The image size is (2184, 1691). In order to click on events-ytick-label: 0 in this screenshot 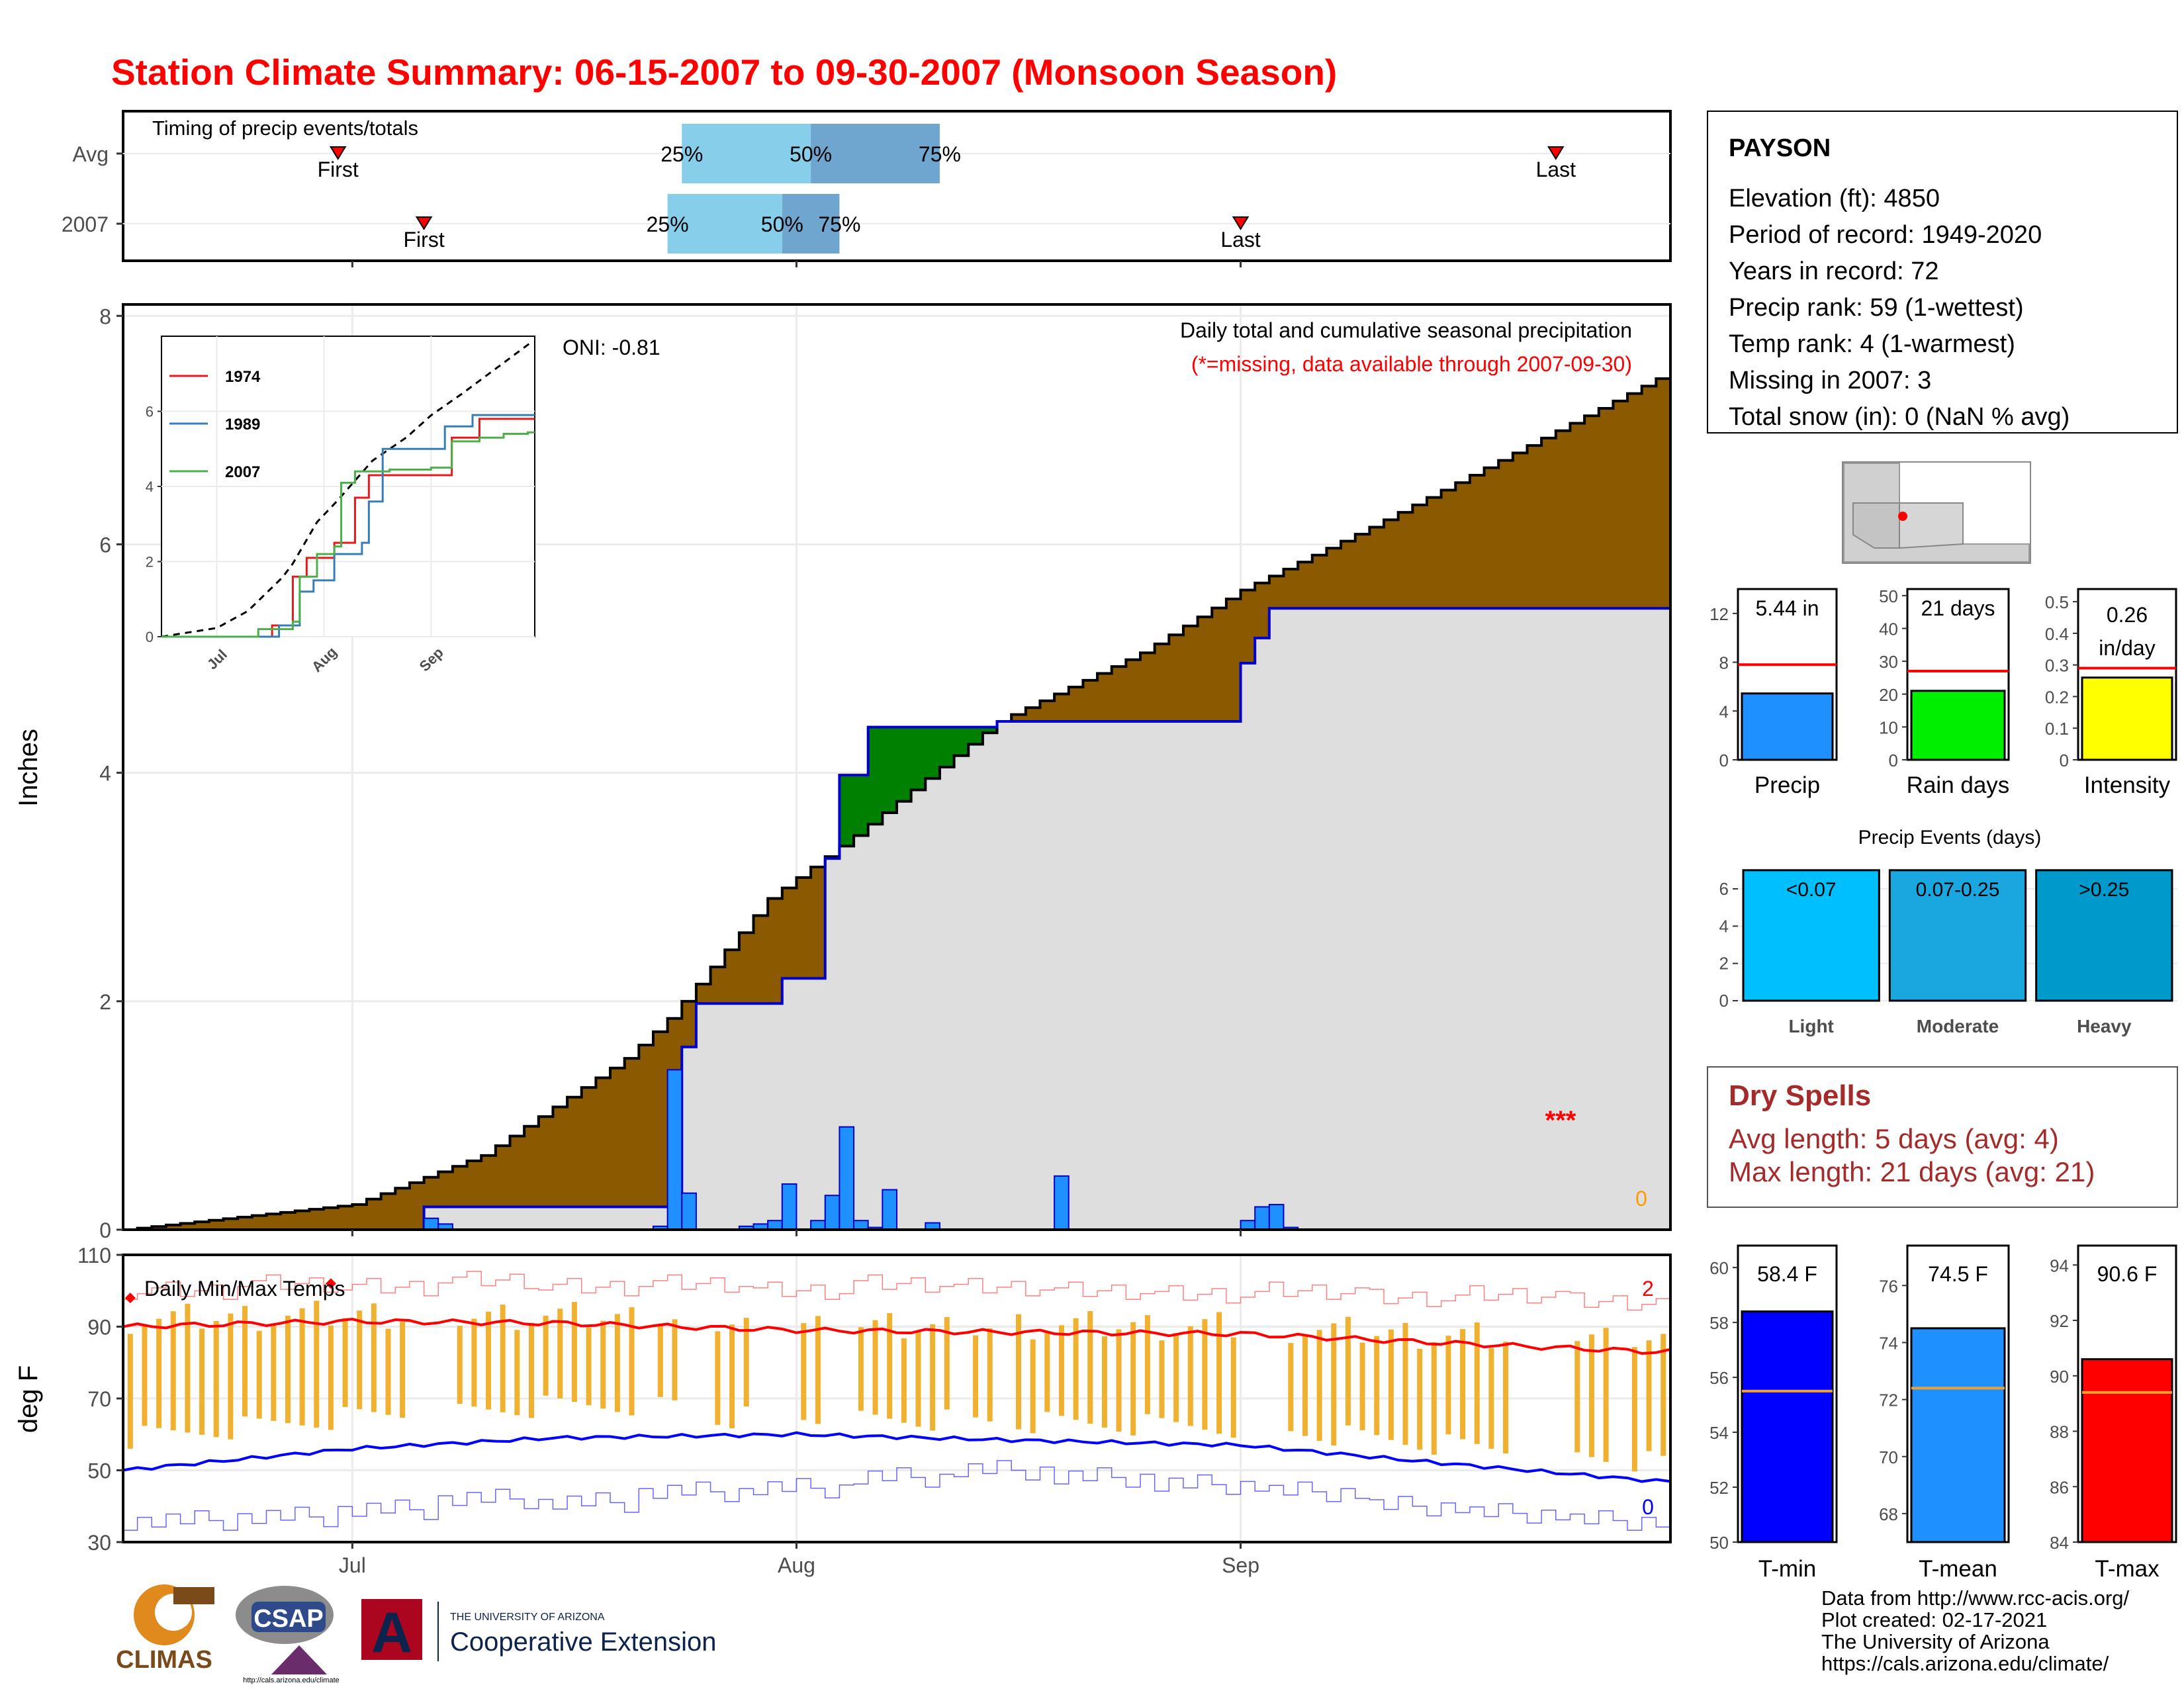, I will do `click(1724, 1001)`.